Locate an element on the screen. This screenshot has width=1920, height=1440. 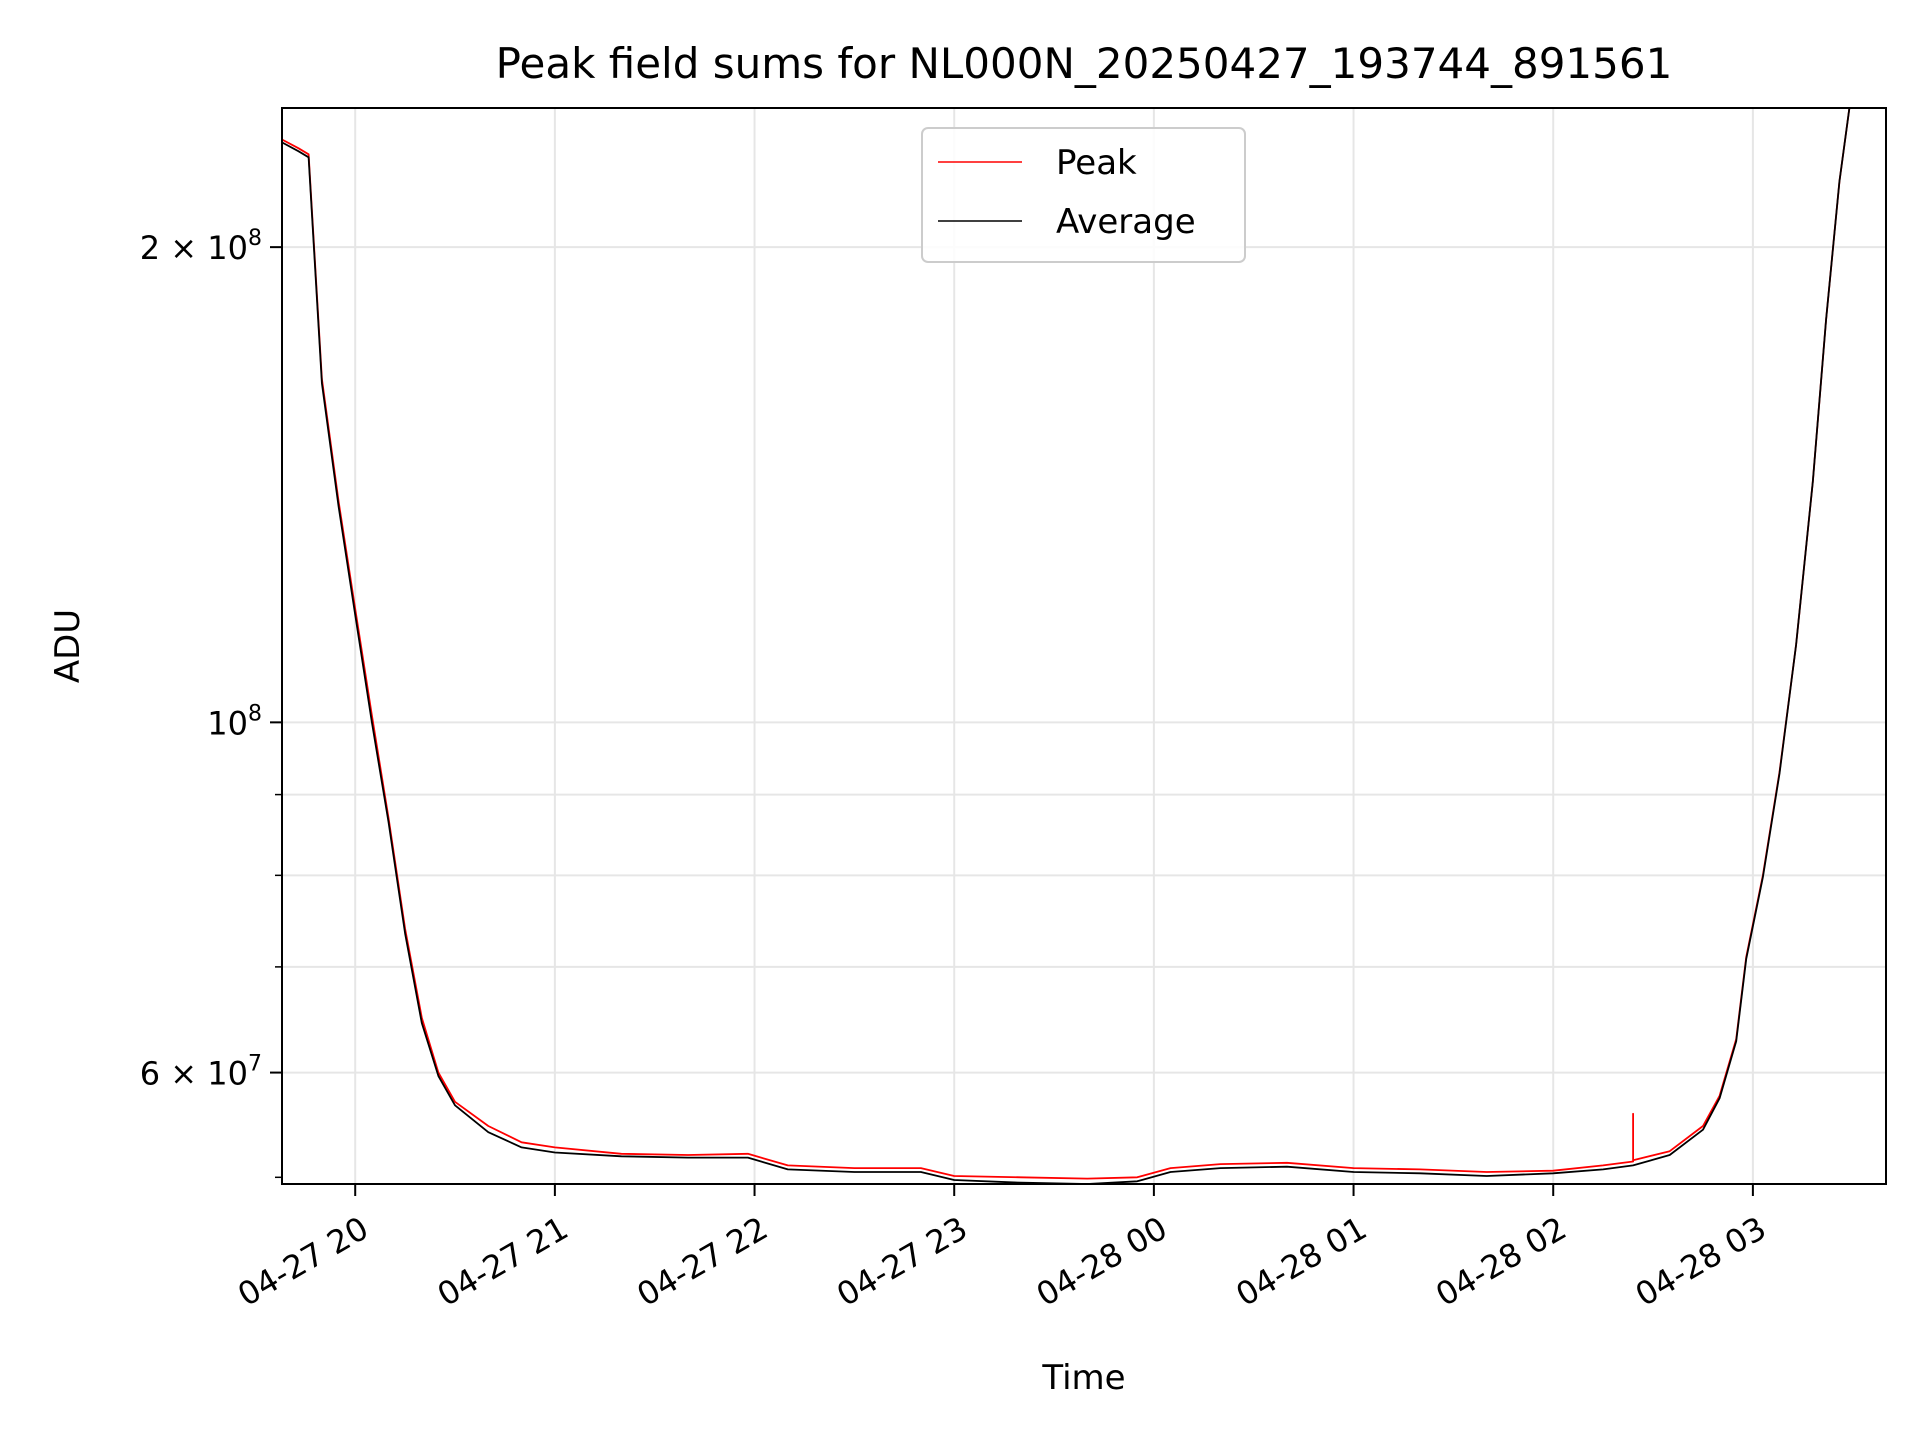
legend: Peak Average is located at coordinates (1083, 195).